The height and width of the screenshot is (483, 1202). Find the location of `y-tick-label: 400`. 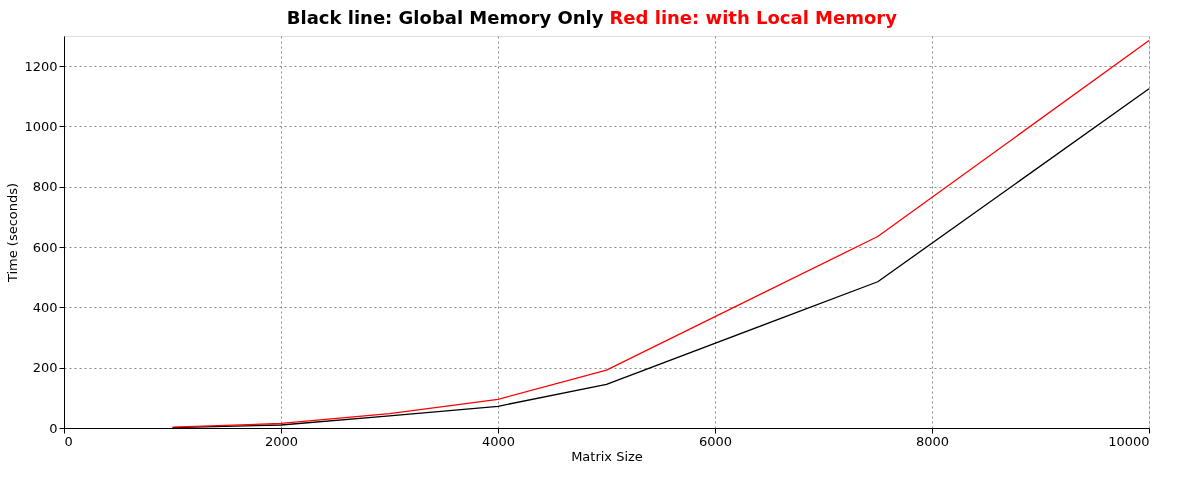

y-tick-label: 400 is located at coordinates (45, 307).